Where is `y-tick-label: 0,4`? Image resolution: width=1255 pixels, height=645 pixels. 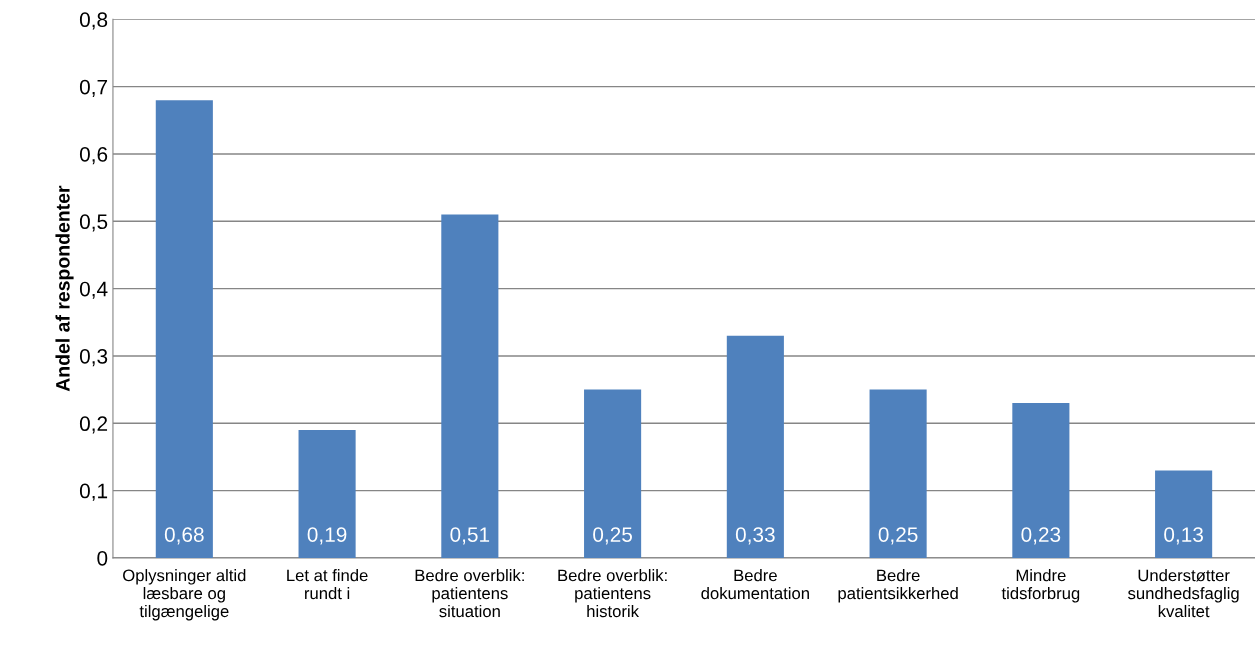 y-tick-label: 0,4 is located at coordinates (93, 290).